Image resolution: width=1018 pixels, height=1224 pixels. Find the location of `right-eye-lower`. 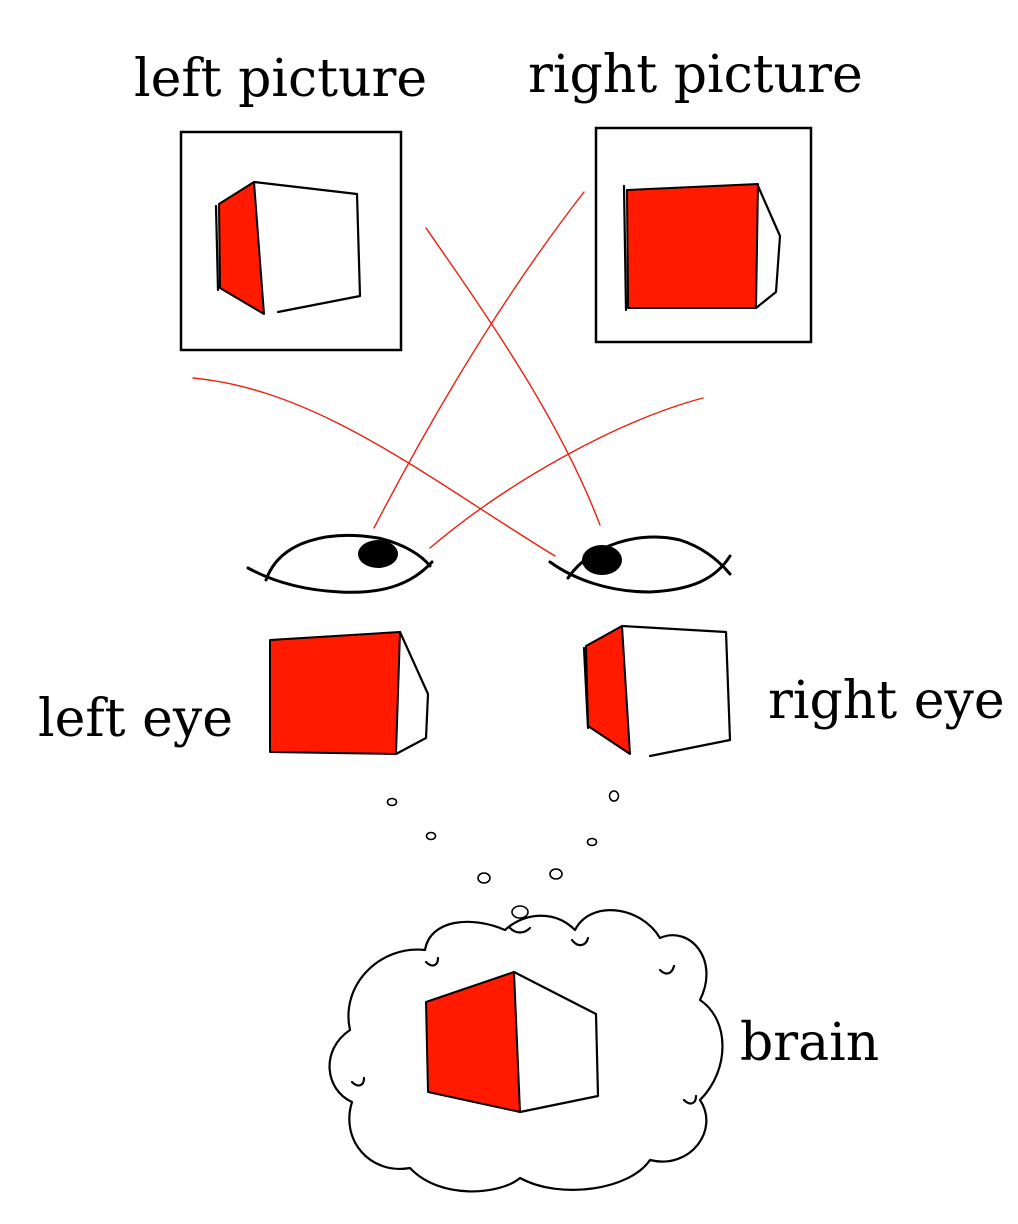

right-eye-lower is located at coordinates (640, 574).